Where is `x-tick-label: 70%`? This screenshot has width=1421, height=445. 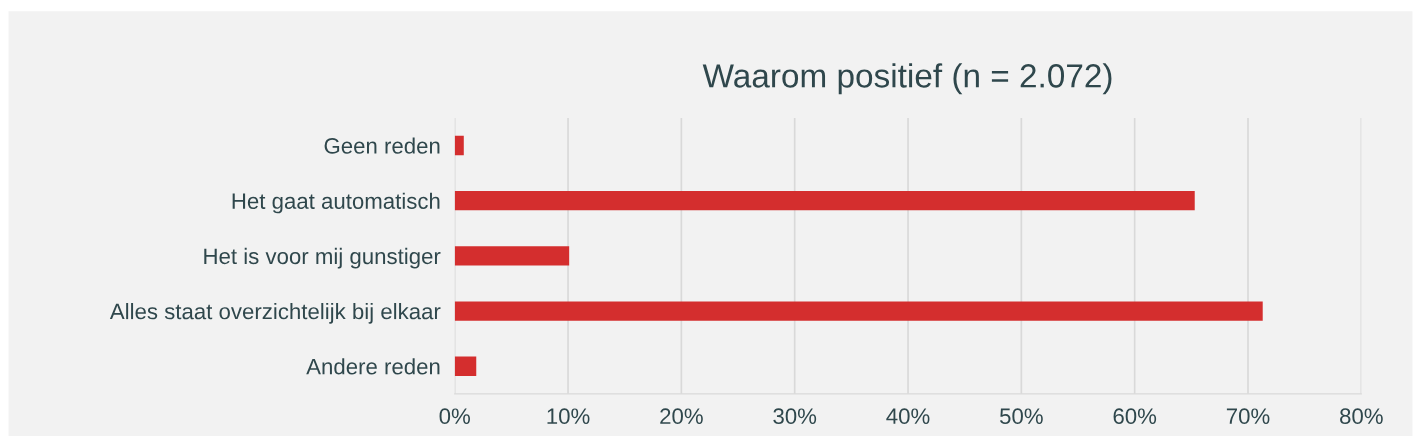
x-tick-label: 70% is located at coordinates (1248, 416).